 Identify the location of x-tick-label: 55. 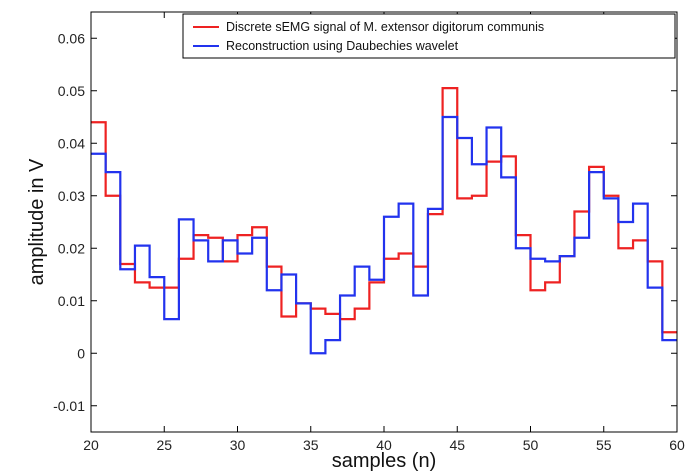
(604, 445).